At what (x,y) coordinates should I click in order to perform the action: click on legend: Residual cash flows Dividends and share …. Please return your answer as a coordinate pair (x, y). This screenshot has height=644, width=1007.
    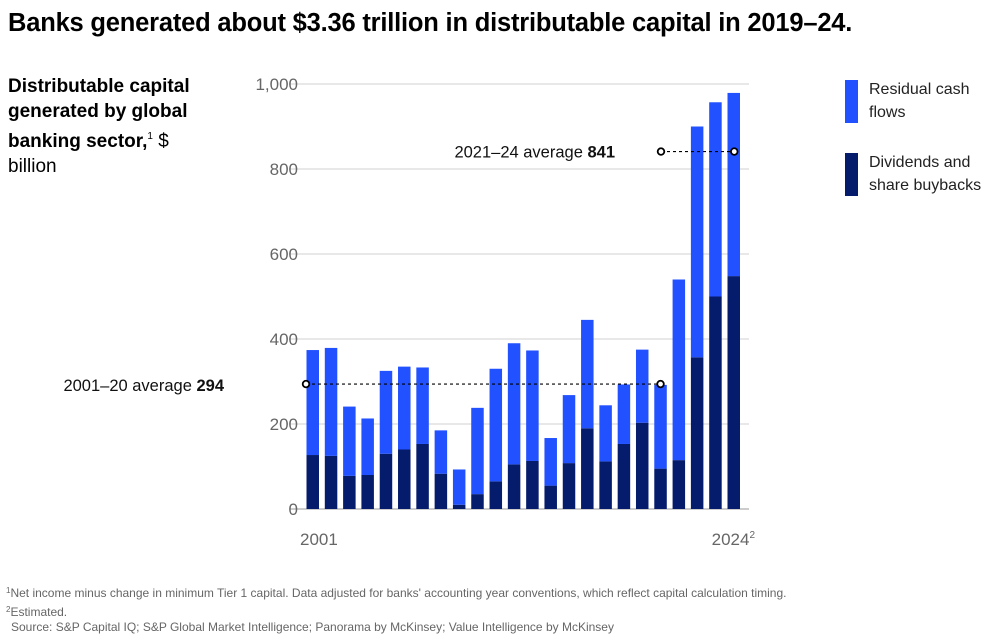
    Looking at the image, I should click on (925, 151).